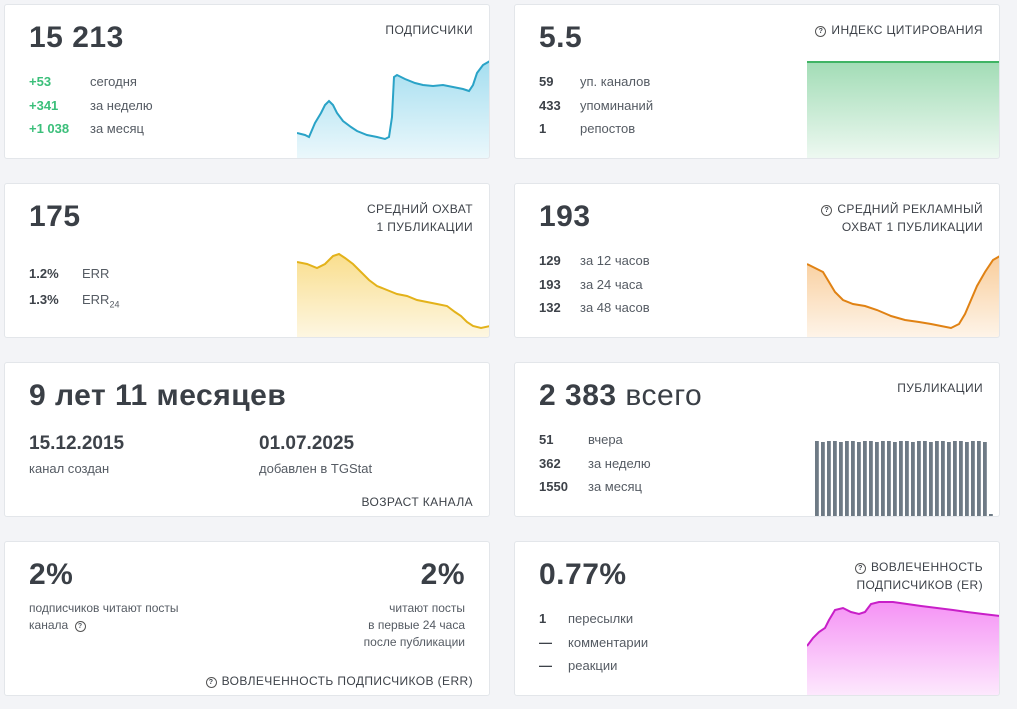 This screenshot has width=1017, height=709. Describe the element at coordinates (419, 218) in the screenshot. I see `avg-reach-title: СРЕДНИЙ ОХВАТ 1 ПУБЛИКАЦИИ` at that location.